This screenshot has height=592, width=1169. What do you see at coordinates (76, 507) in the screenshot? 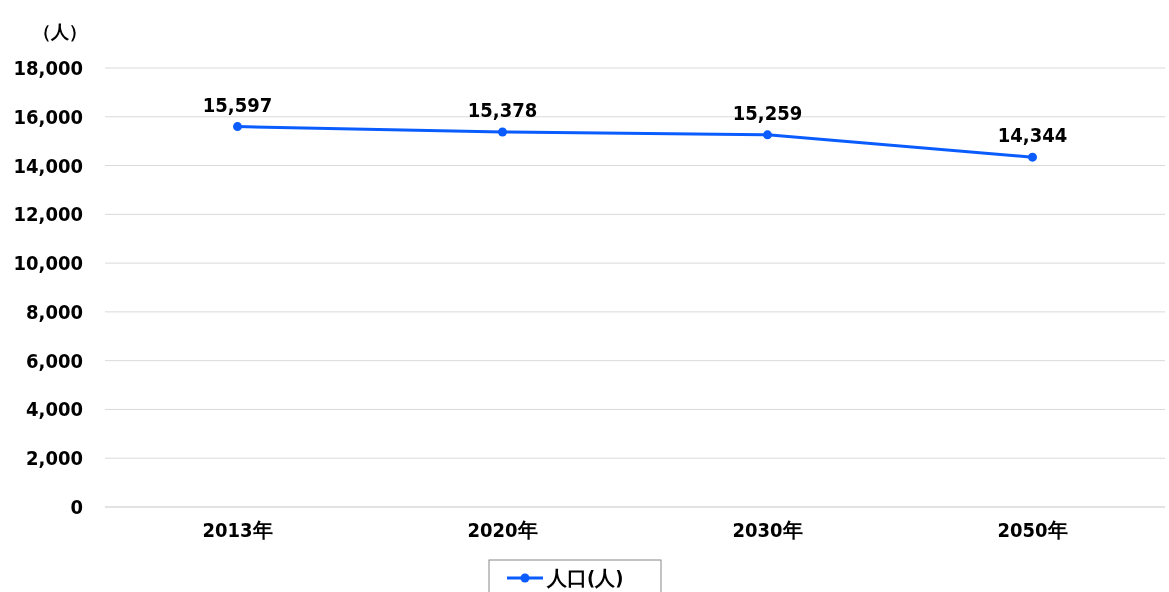
I see `y-tick-label: 0` at bounding box center [76, 507].